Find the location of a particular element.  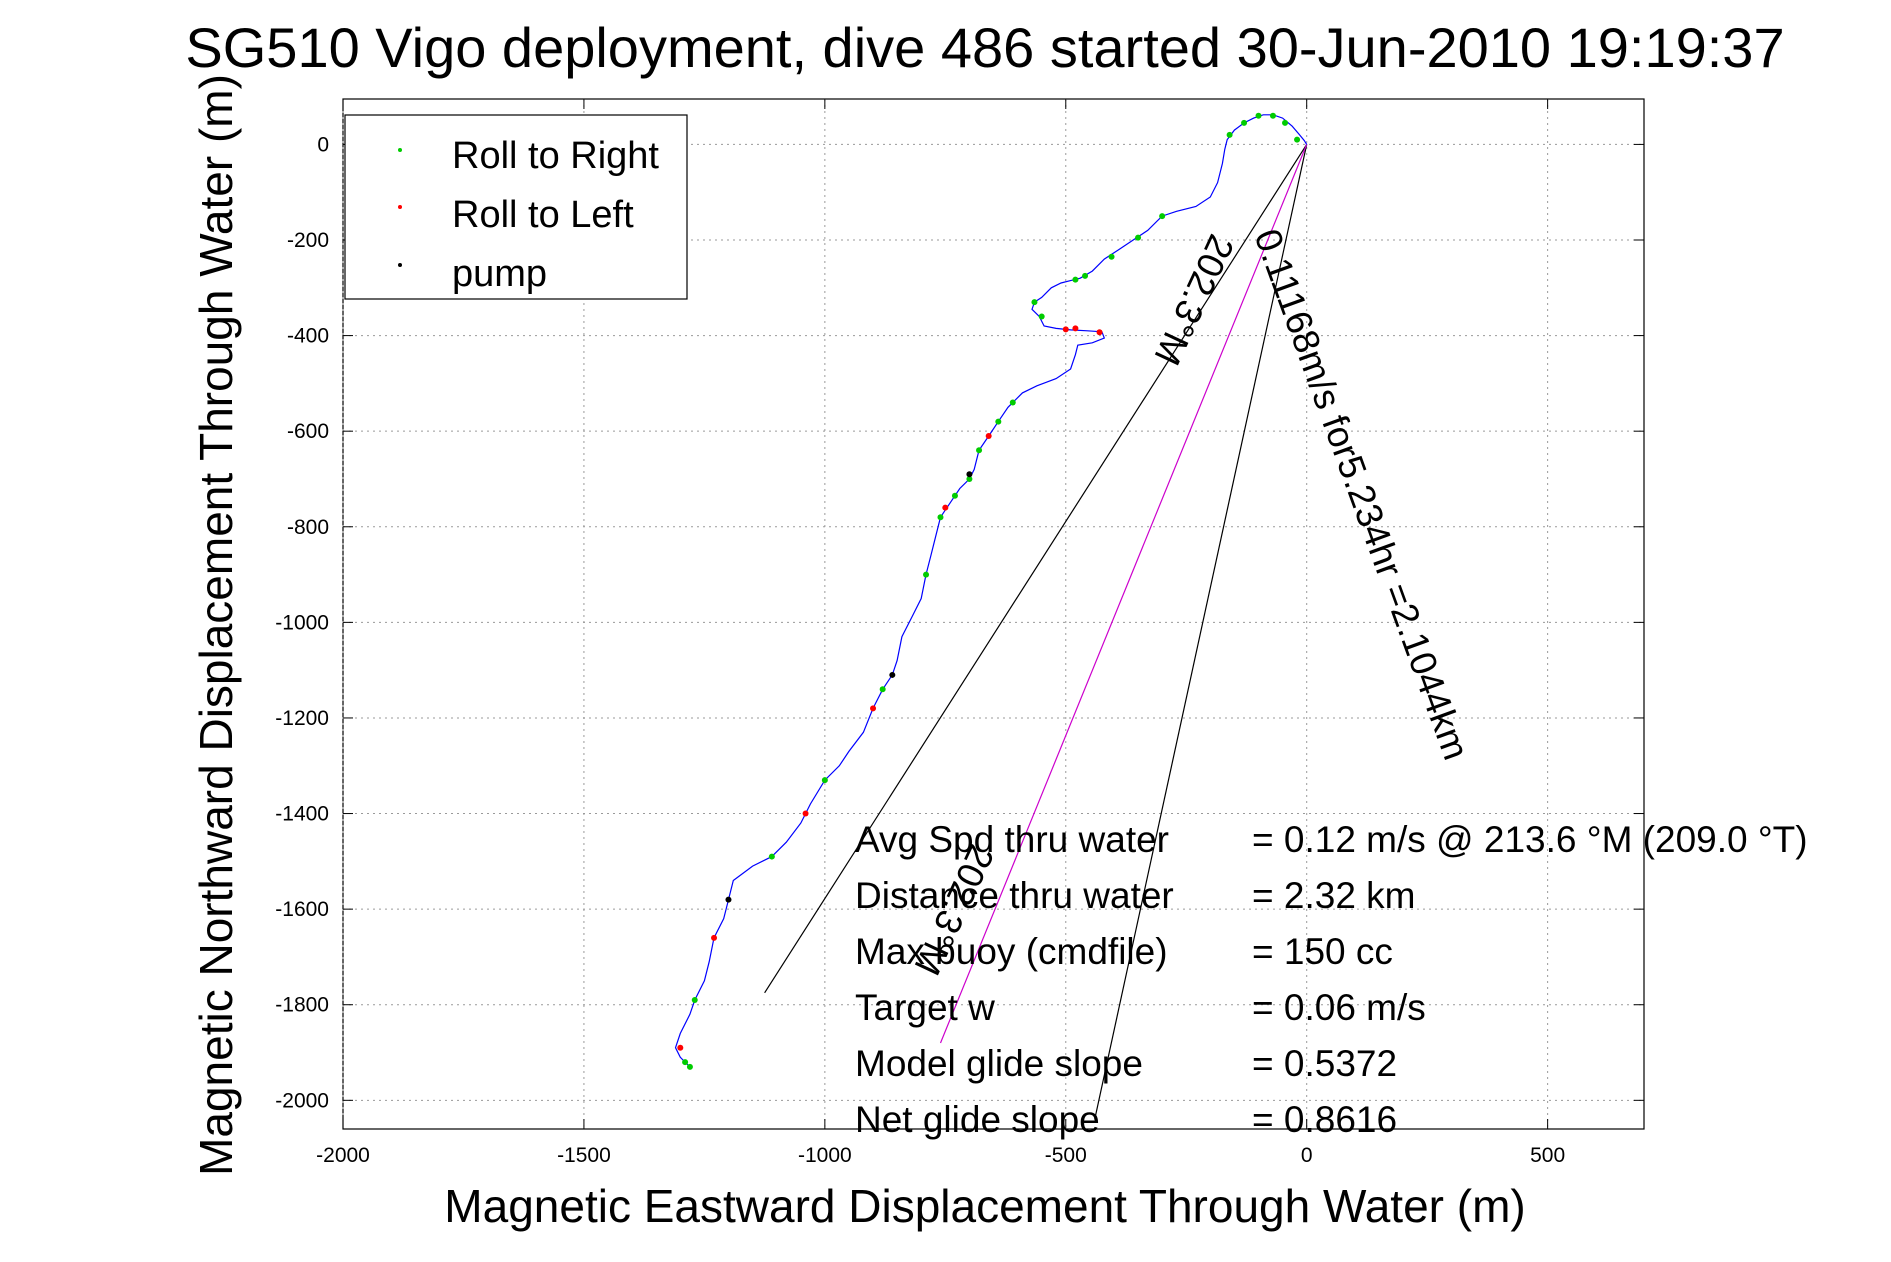

stat-value: = 0.06 m/s is located at coordinates (1339, 1007).